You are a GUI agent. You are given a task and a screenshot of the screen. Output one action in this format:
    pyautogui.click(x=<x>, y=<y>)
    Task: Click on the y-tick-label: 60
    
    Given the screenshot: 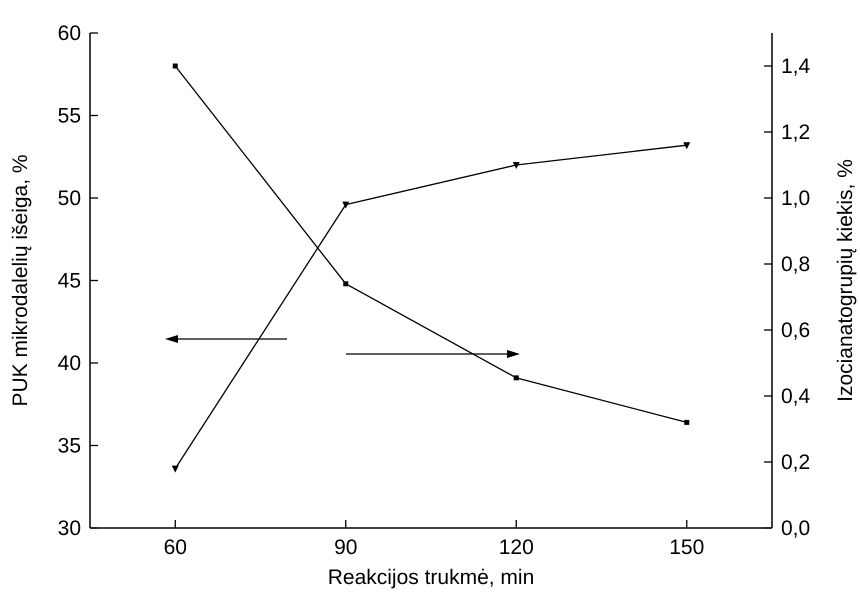 What is the action you would take?
    pyautogui.click(x=69, y=33)
    